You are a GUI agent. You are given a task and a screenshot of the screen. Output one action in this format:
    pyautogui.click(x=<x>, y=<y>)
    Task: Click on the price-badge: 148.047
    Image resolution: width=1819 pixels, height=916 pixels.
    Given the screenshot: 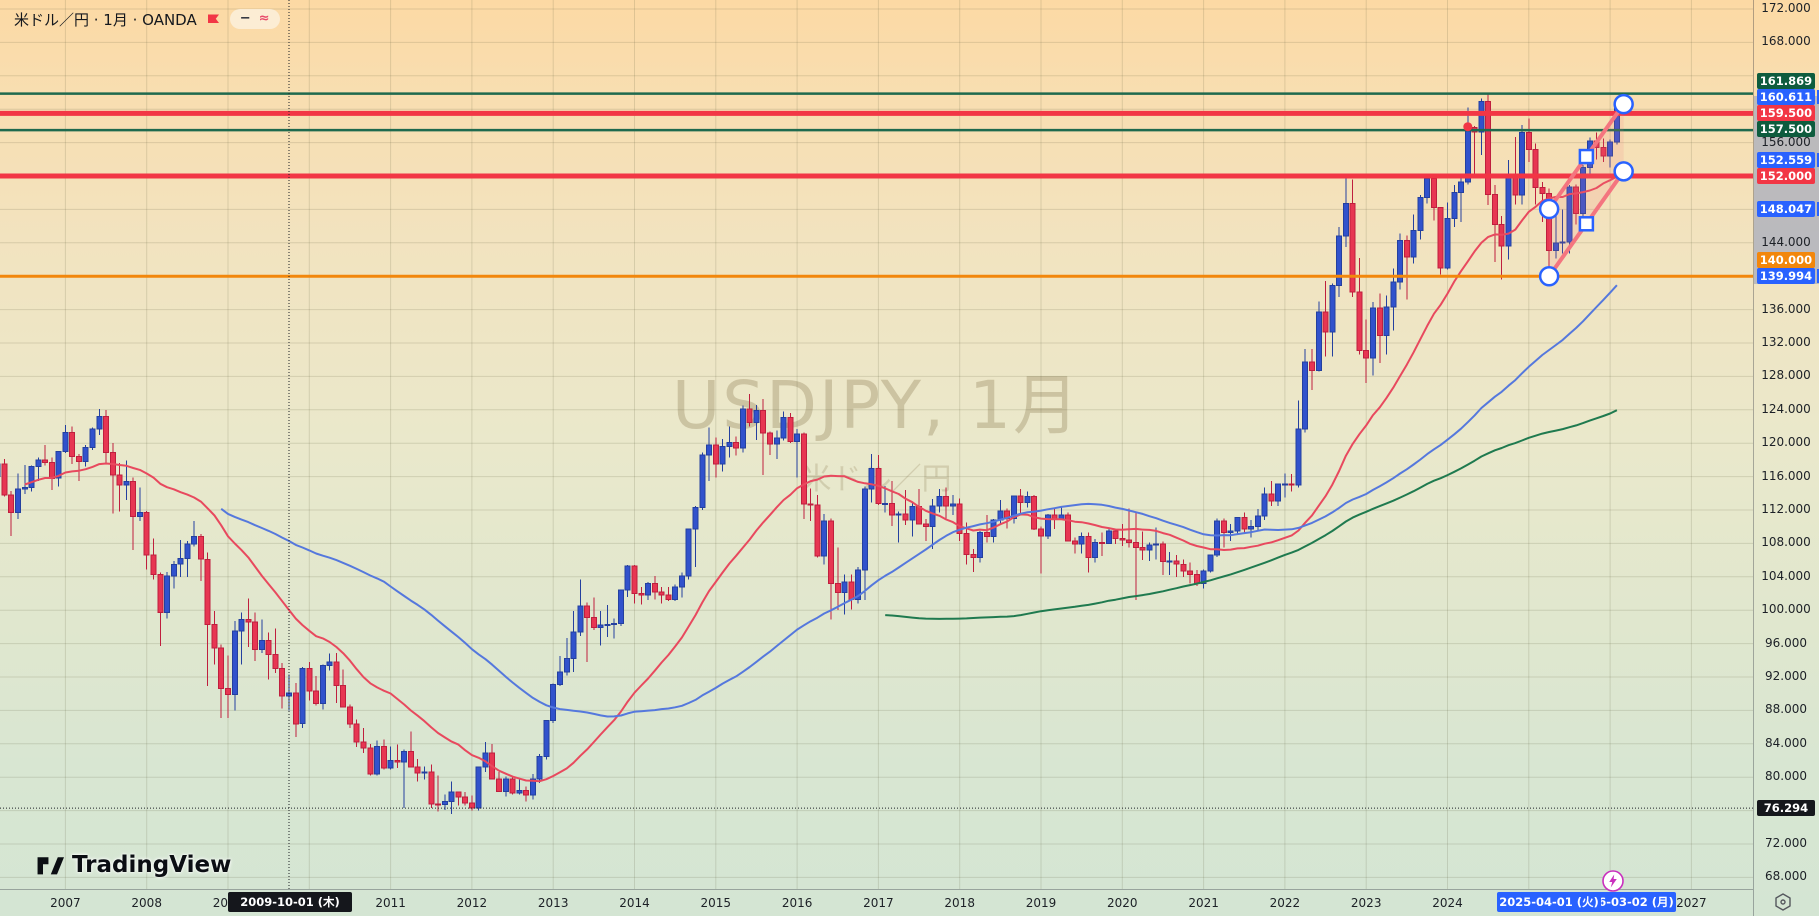 What is the action you would take?
    pyautogui.click(x=1786, y=209)
    